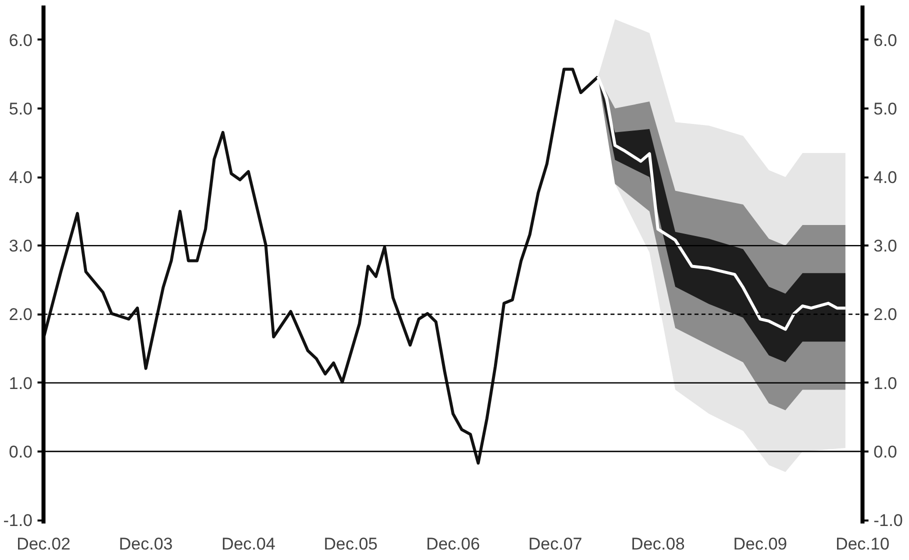 The height and width of the screenshot is (560, 909). What do you see at coordinates (351, 544) in the screenshot?
I see `x-tick-label: Dec.05` at bounding box center [351, 544].